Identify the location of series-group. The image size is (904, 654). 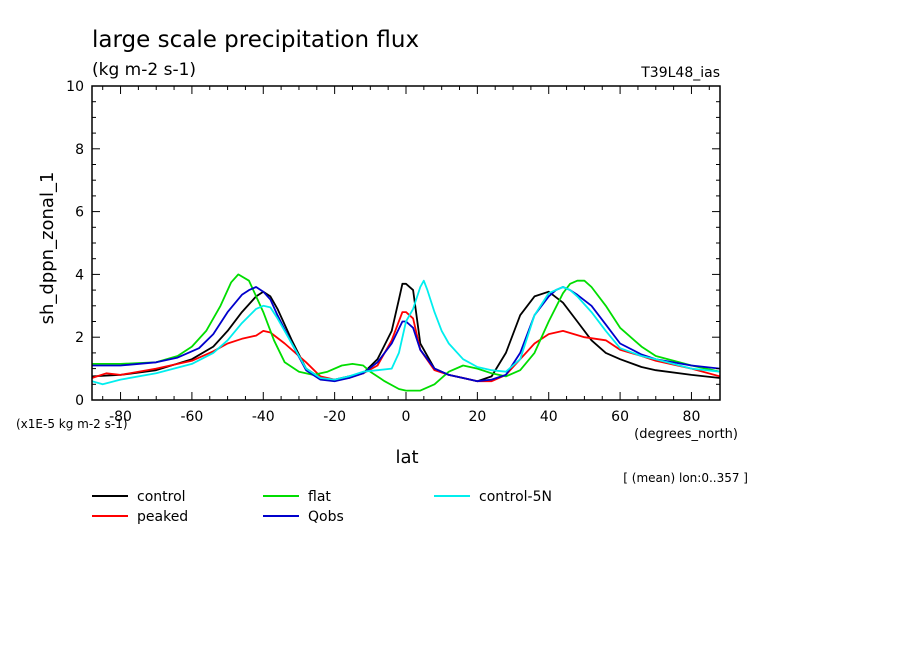
(406, 332).